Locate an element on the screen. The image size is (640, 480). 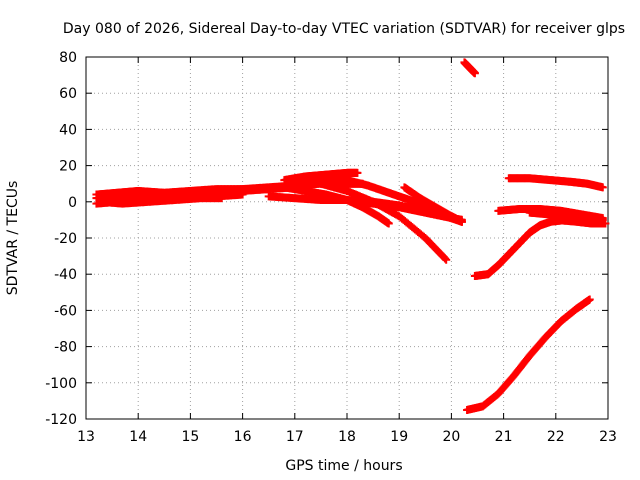
y-tick-label: -80 is located at coordinates (65, 348).